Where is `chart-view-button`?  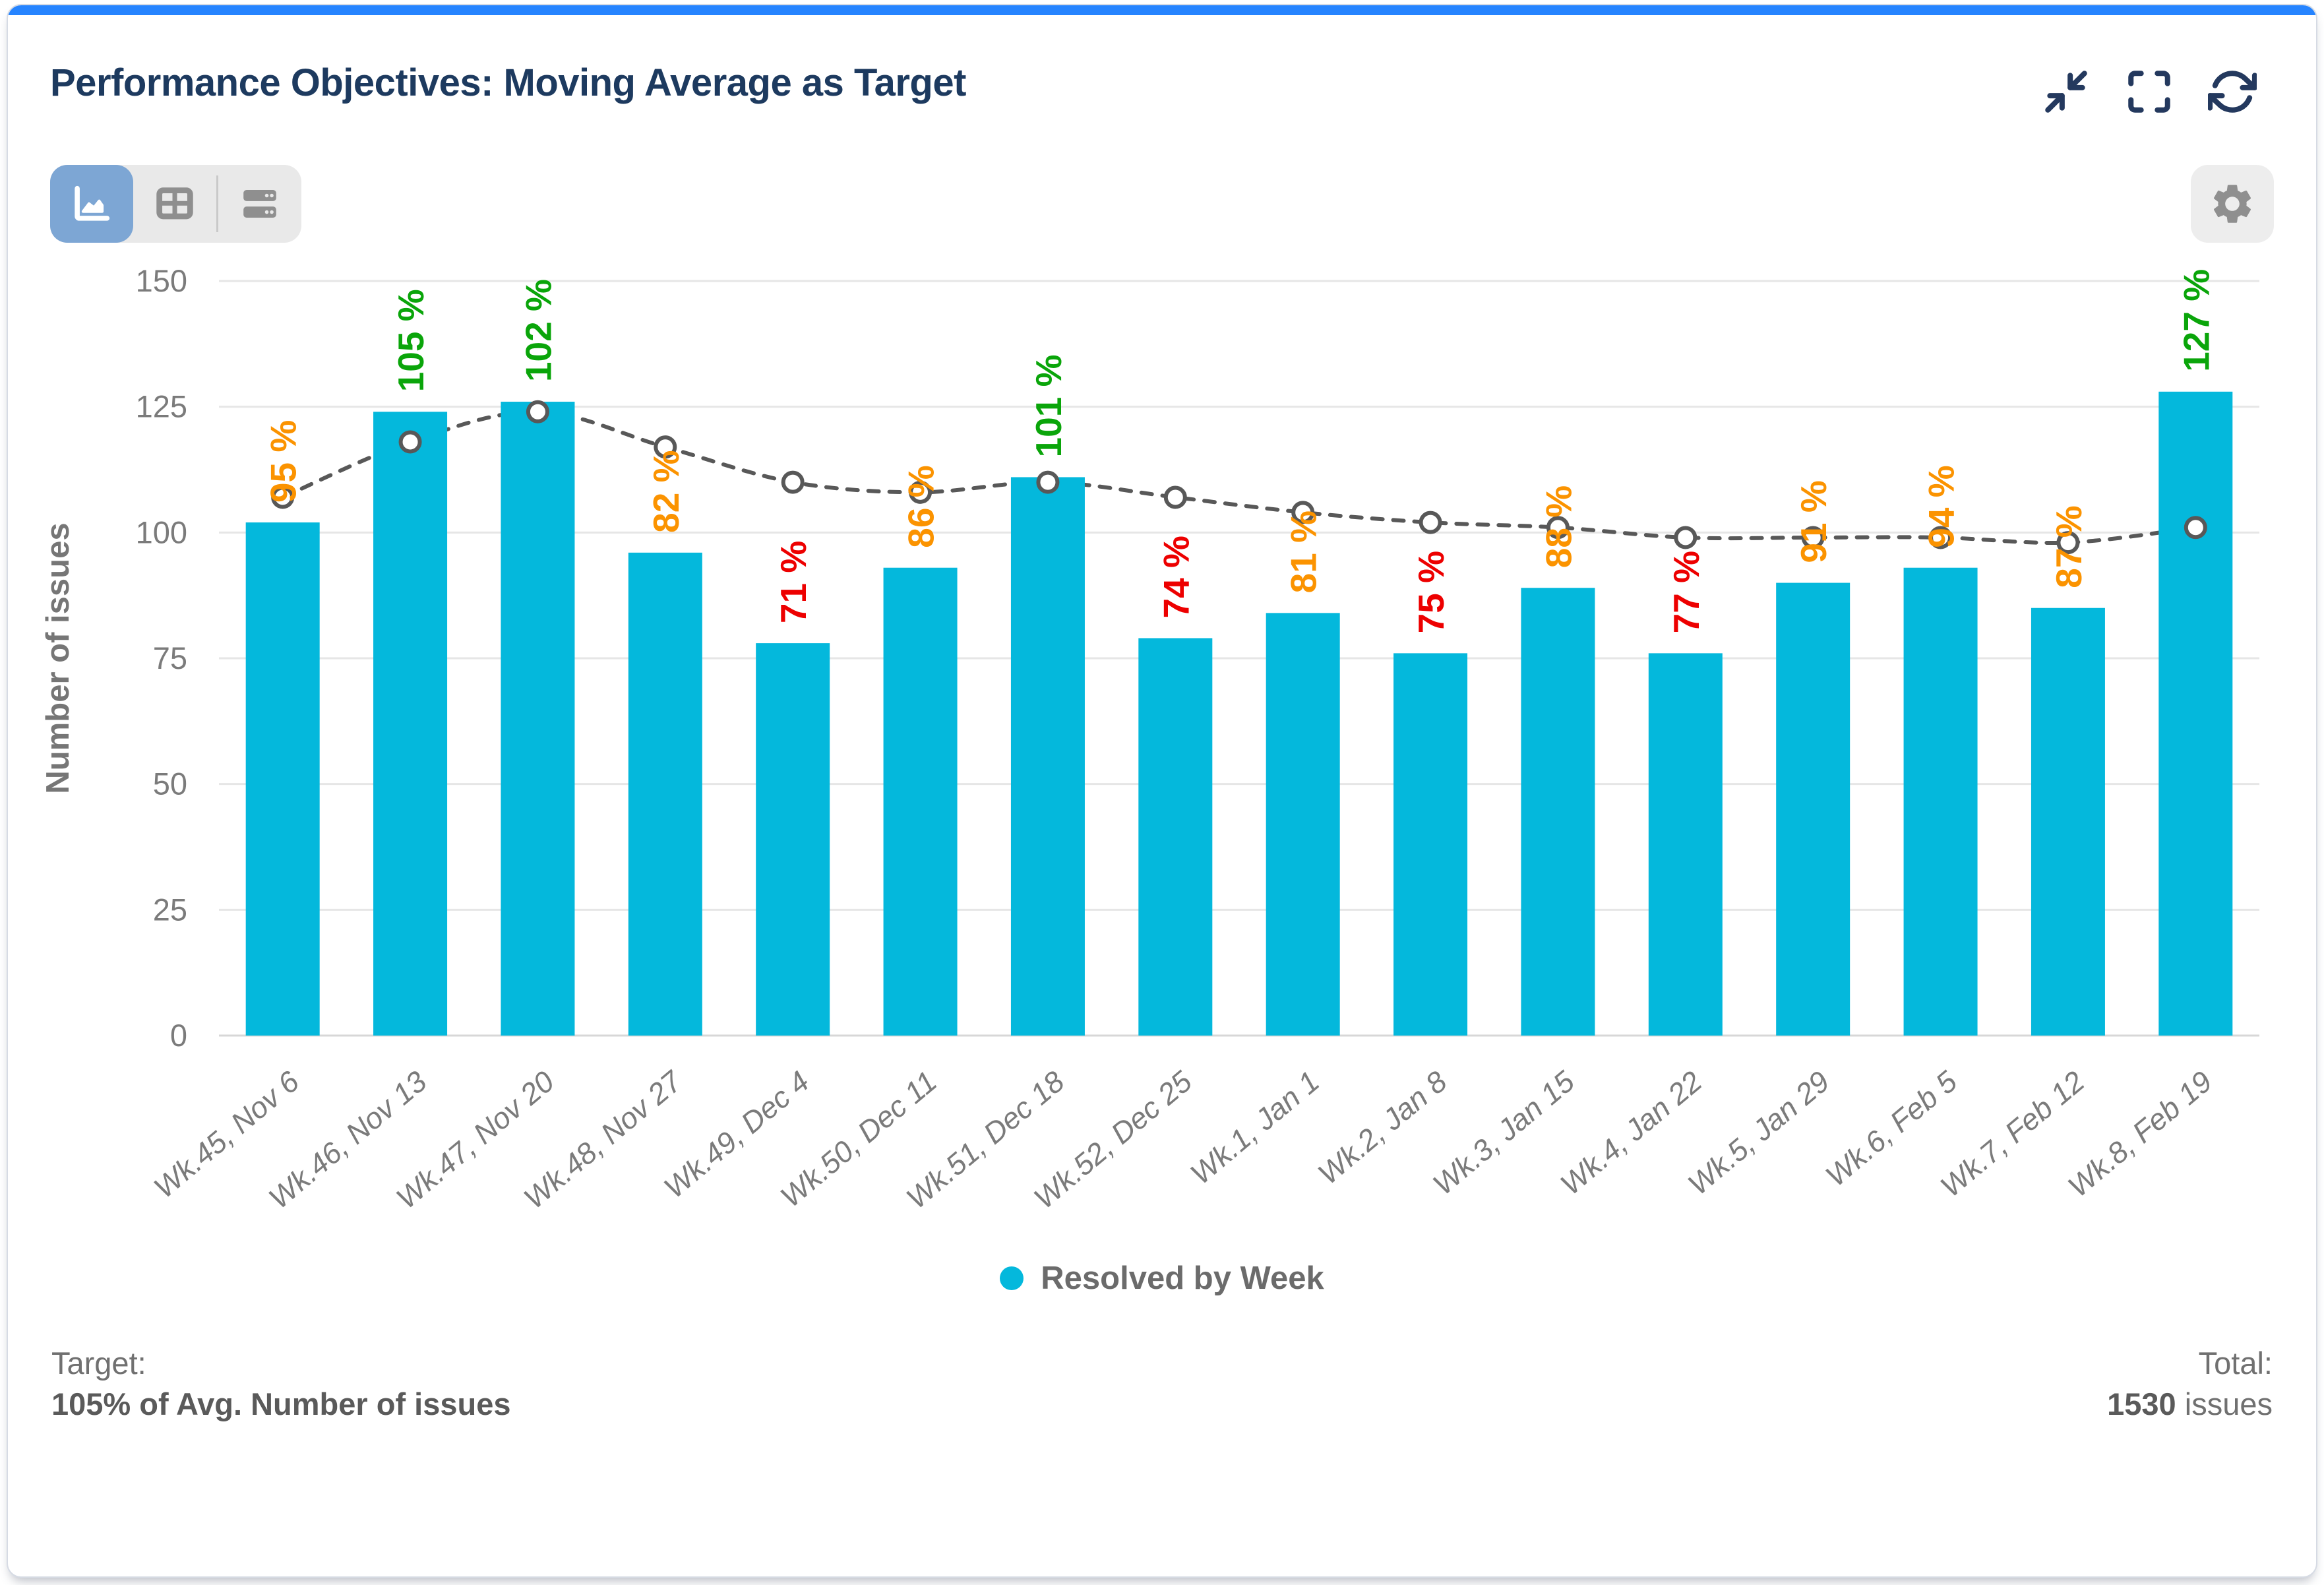 chart-view-button is located at coordinates (91, 204).